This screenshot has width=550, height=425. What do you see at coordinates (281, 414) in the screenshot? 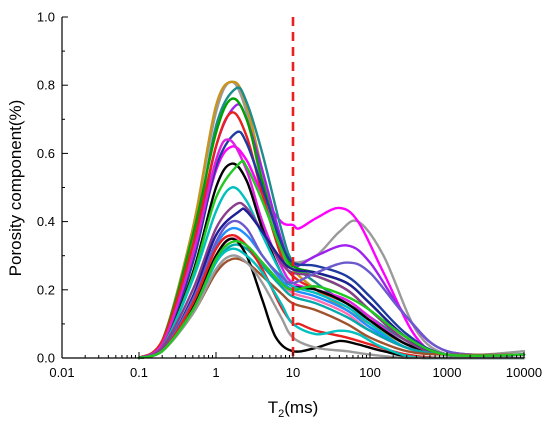
I see `x-axis-title-subscript: 2` at bounding box center [281, 414].